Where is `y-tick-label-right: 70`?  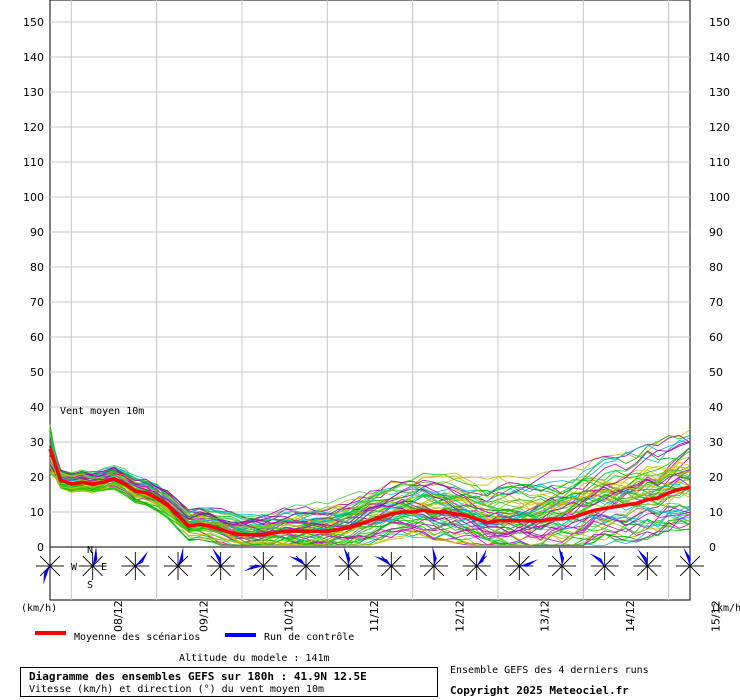 y-tick-label-right: 70 is located at coordinates (716, 302).